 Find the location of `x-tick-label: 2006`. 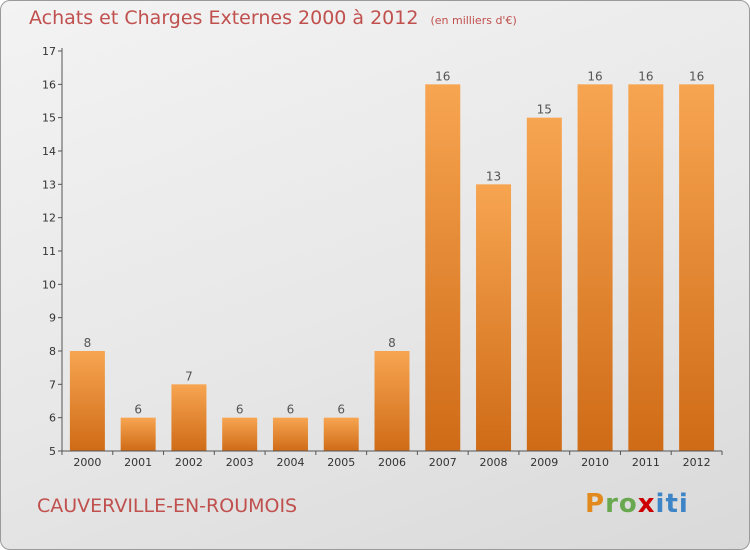

x-tick-label: 2006 is located at coordinates (392, 462).